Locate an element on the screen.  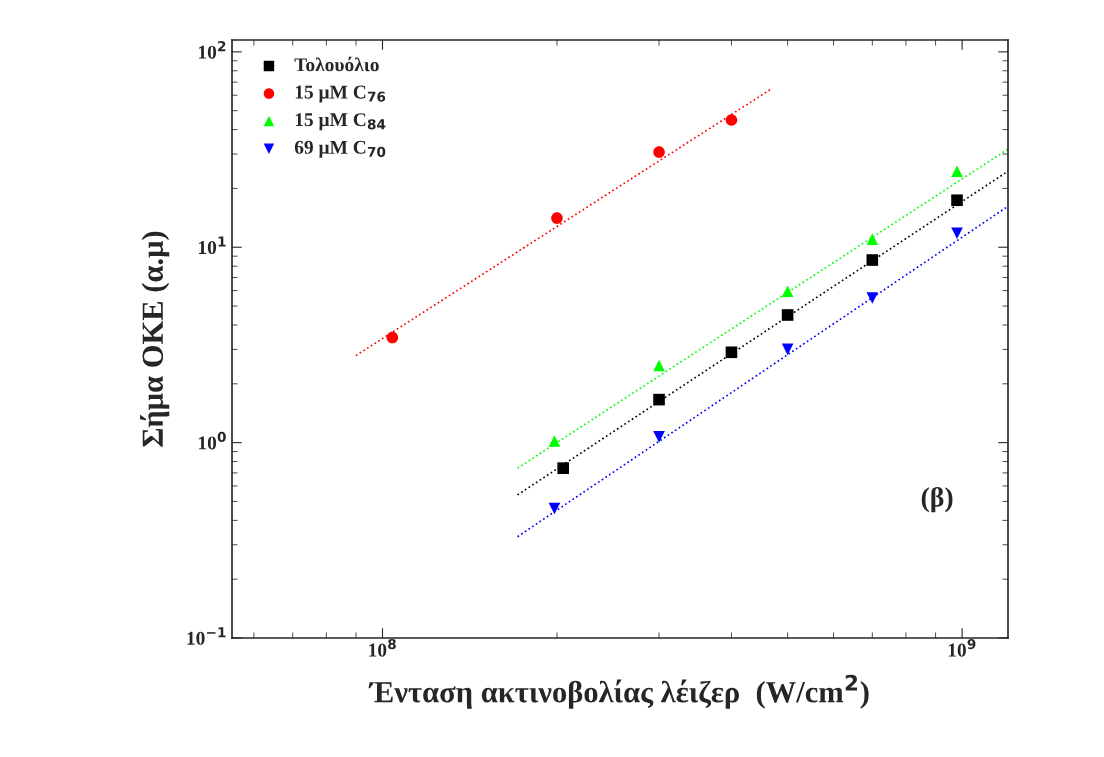
annotation: (β) is located at coordinates (937, 499).